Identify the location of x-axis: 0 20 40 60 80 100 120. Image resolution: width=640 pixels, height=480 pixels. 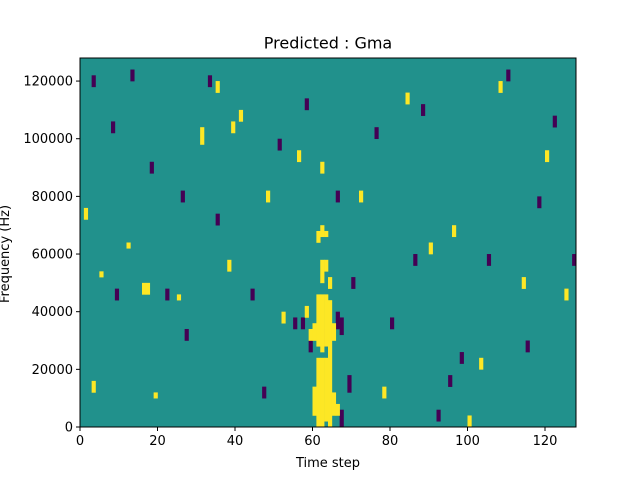
(317, 438).